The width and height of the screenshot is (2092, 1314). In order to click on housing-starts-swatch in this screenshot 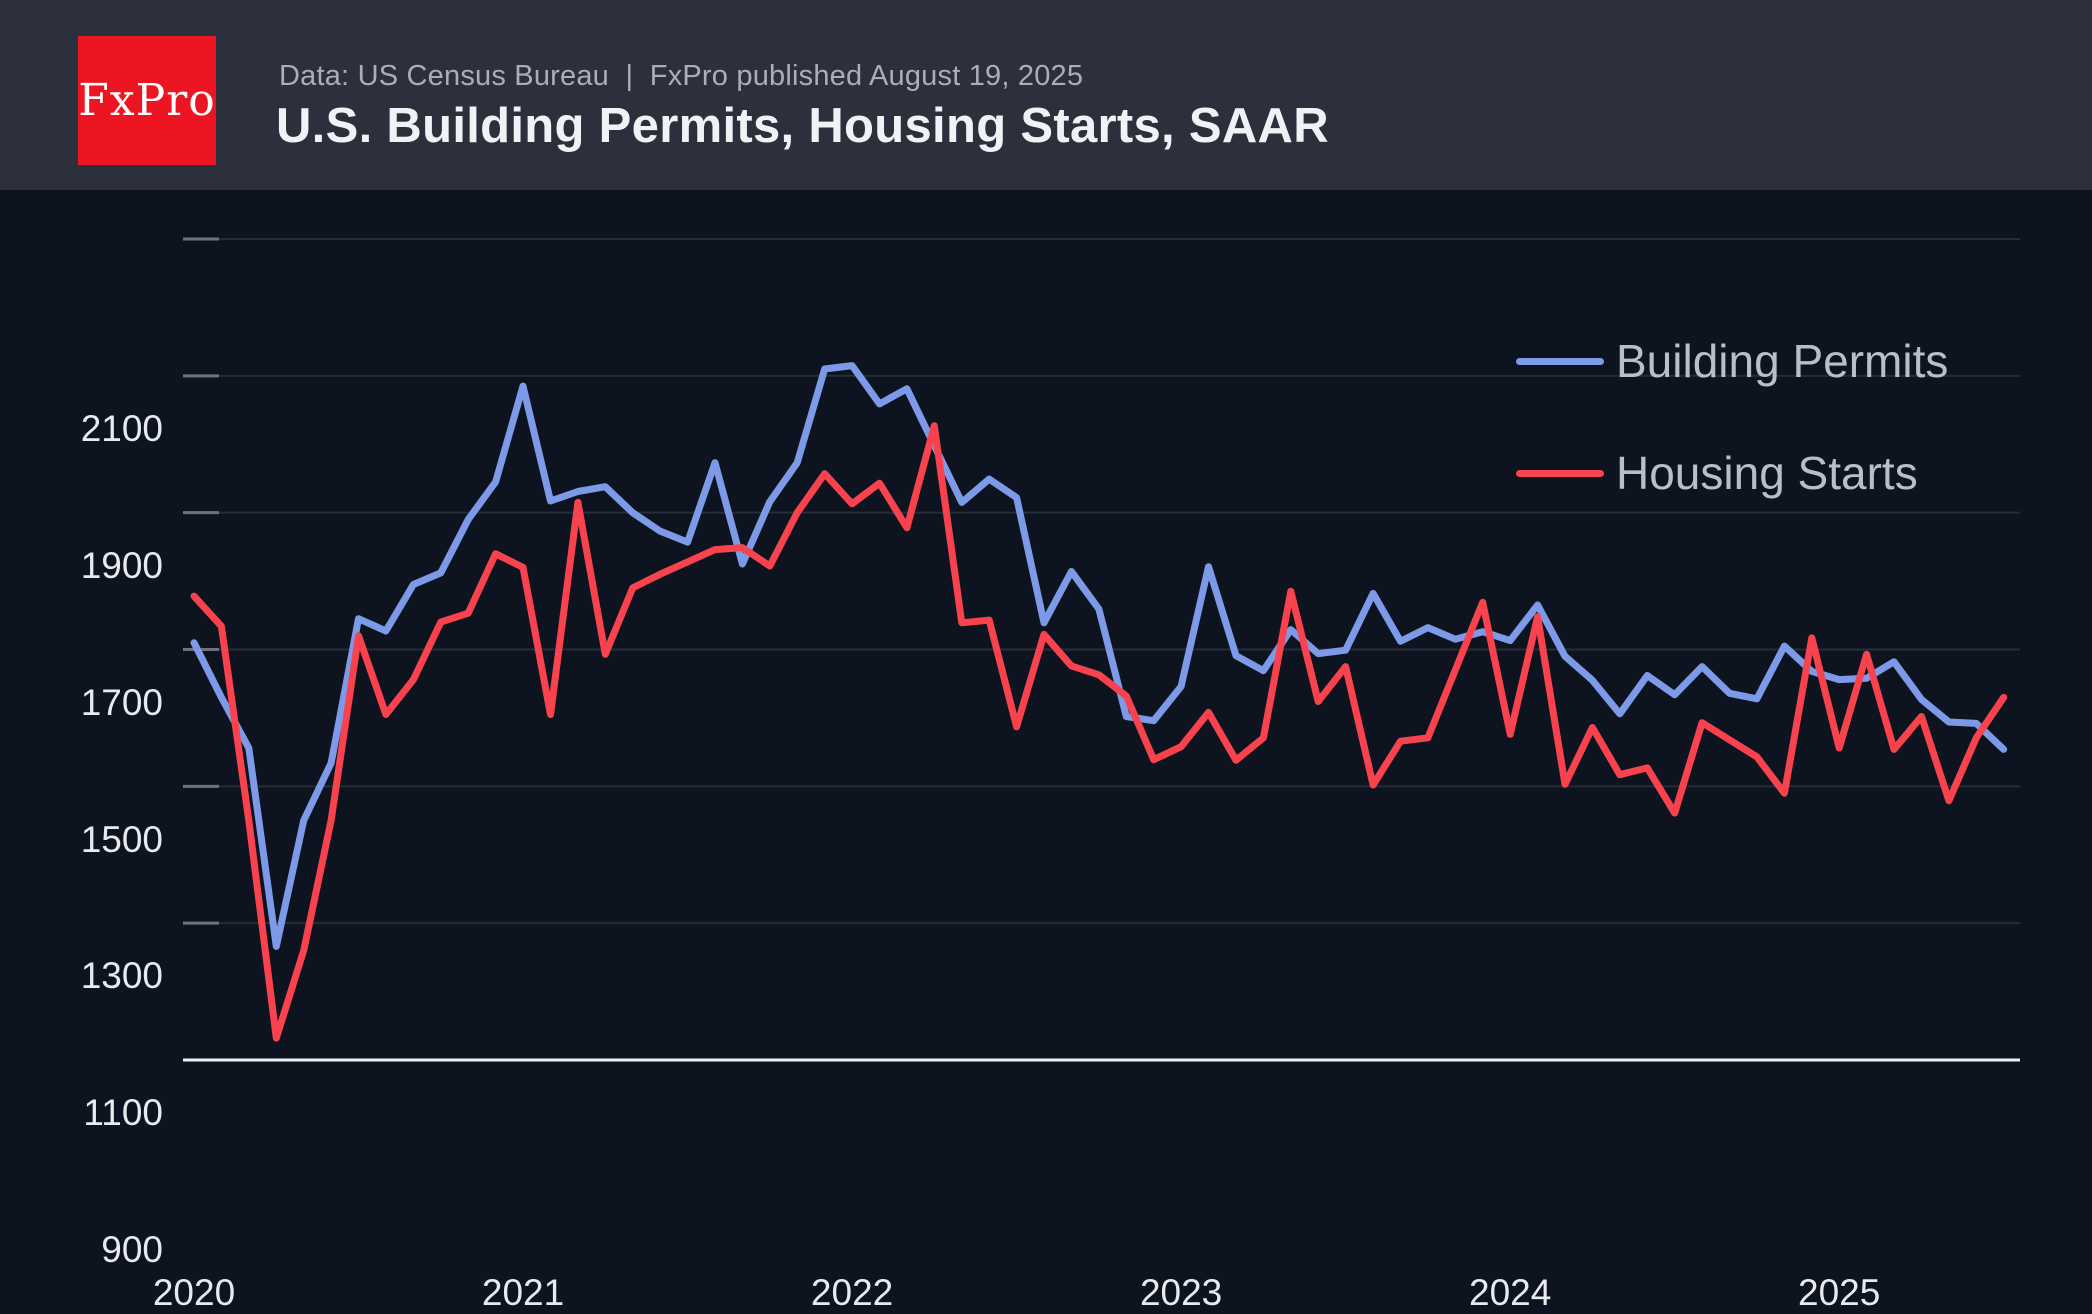, I will do `click(1560, 473)`.